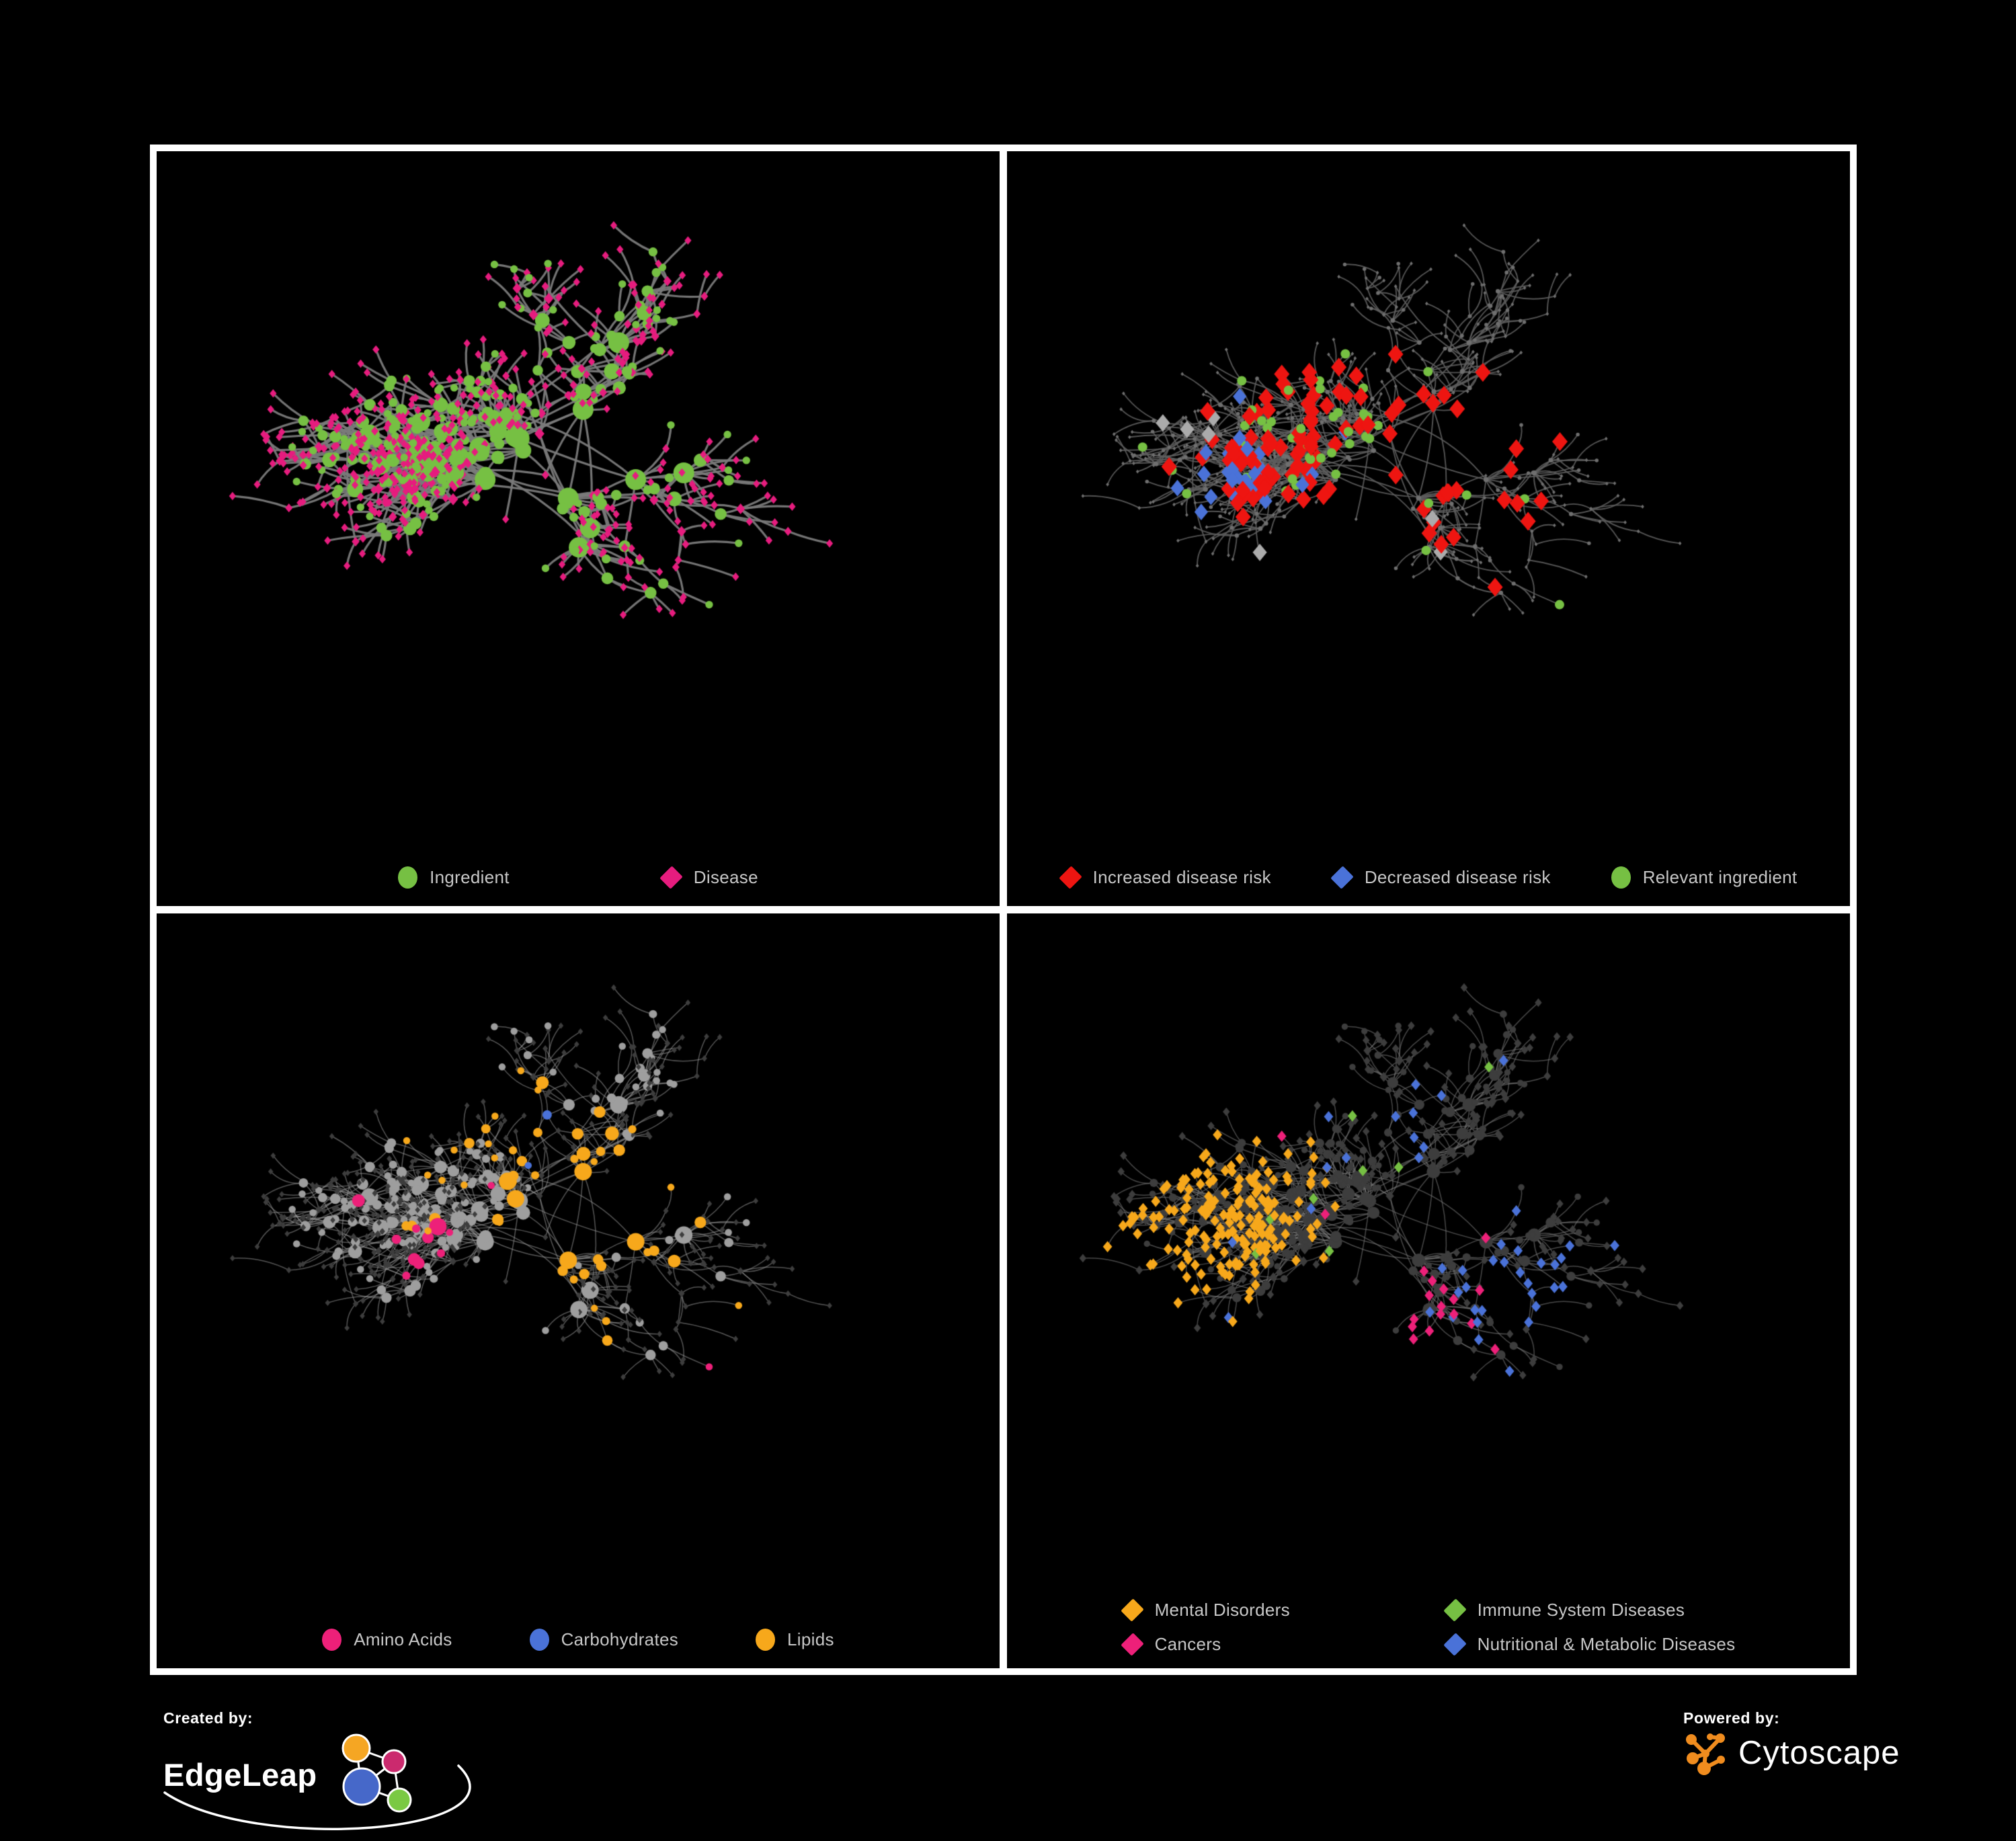 The height and width of the screenshot is (1841, 2016). What do you see at coordinates (578, 877) in the screenshot?
I see `legend-ingredient-disease: Ingredient Disease` at bounding box center [578, 877].